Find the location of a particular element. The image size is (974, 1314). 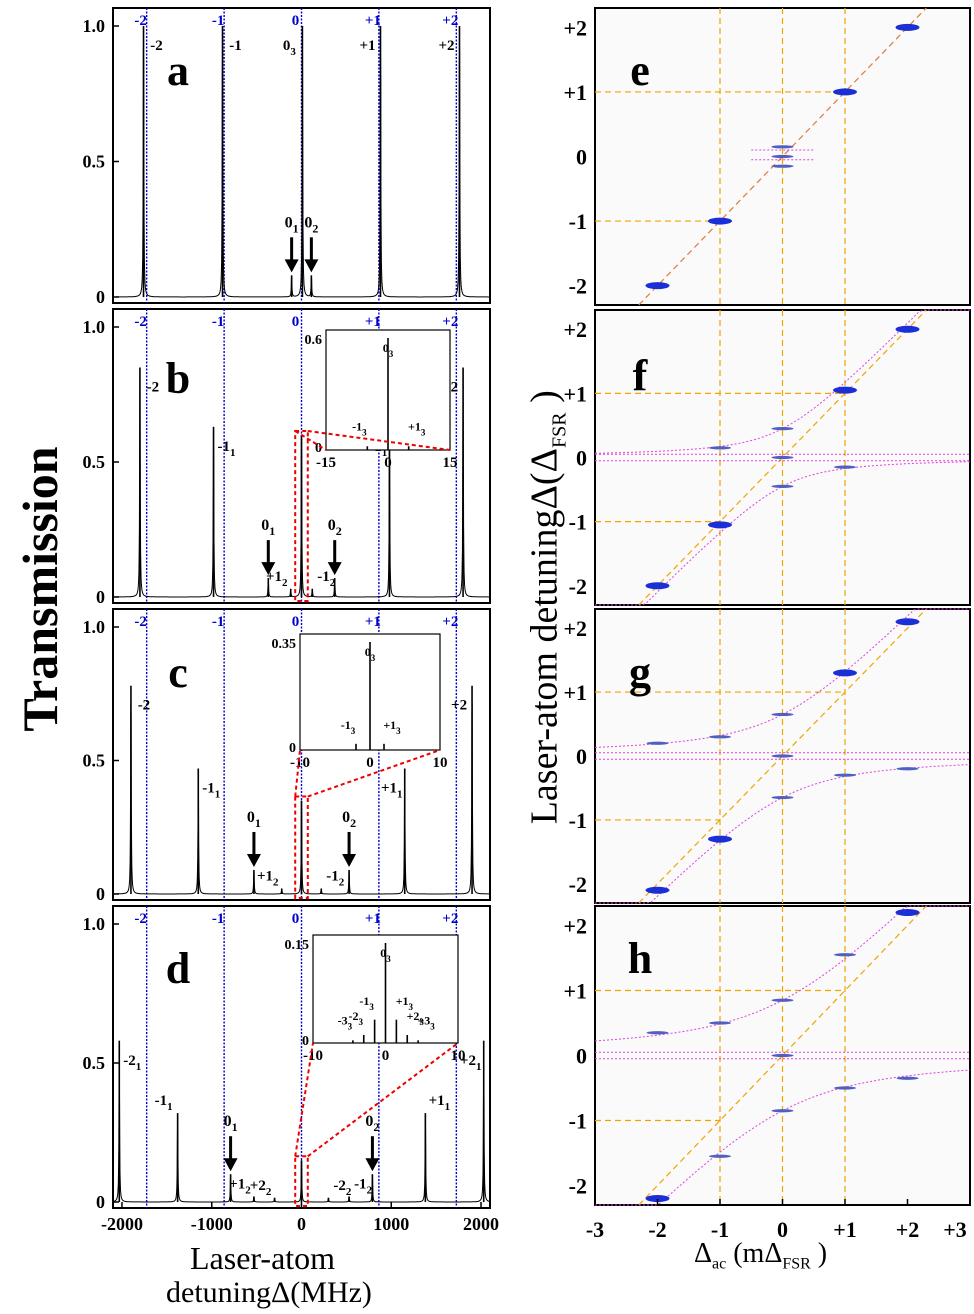

x-tick-label: 2000 is located at coordinates (481, 1224).